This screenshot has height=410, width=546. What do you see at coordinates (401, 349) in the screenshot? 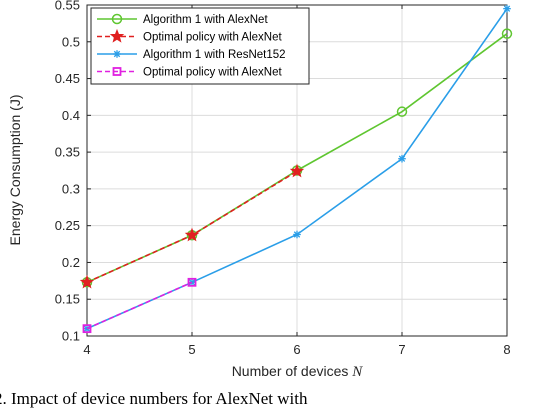
I see `x-tick-label: 7` at bounding box center [401, 349].